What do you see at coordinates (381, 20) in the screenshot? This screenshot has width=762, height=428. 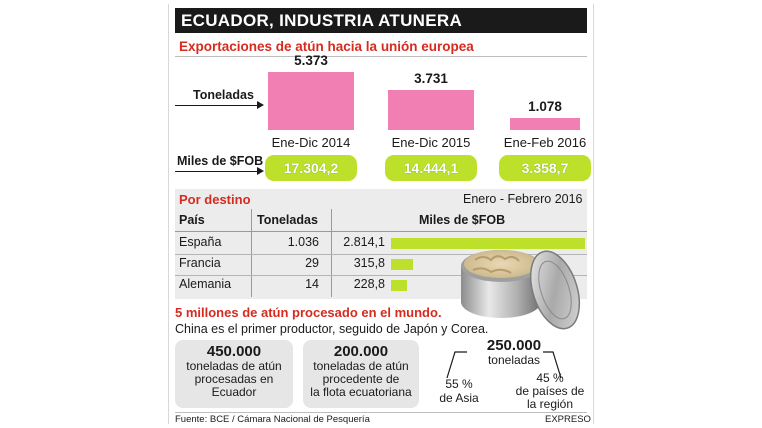 I see `page-title: ECUADOR, INDUSTRIA ATUNERA` at bounding box center [381, 20].